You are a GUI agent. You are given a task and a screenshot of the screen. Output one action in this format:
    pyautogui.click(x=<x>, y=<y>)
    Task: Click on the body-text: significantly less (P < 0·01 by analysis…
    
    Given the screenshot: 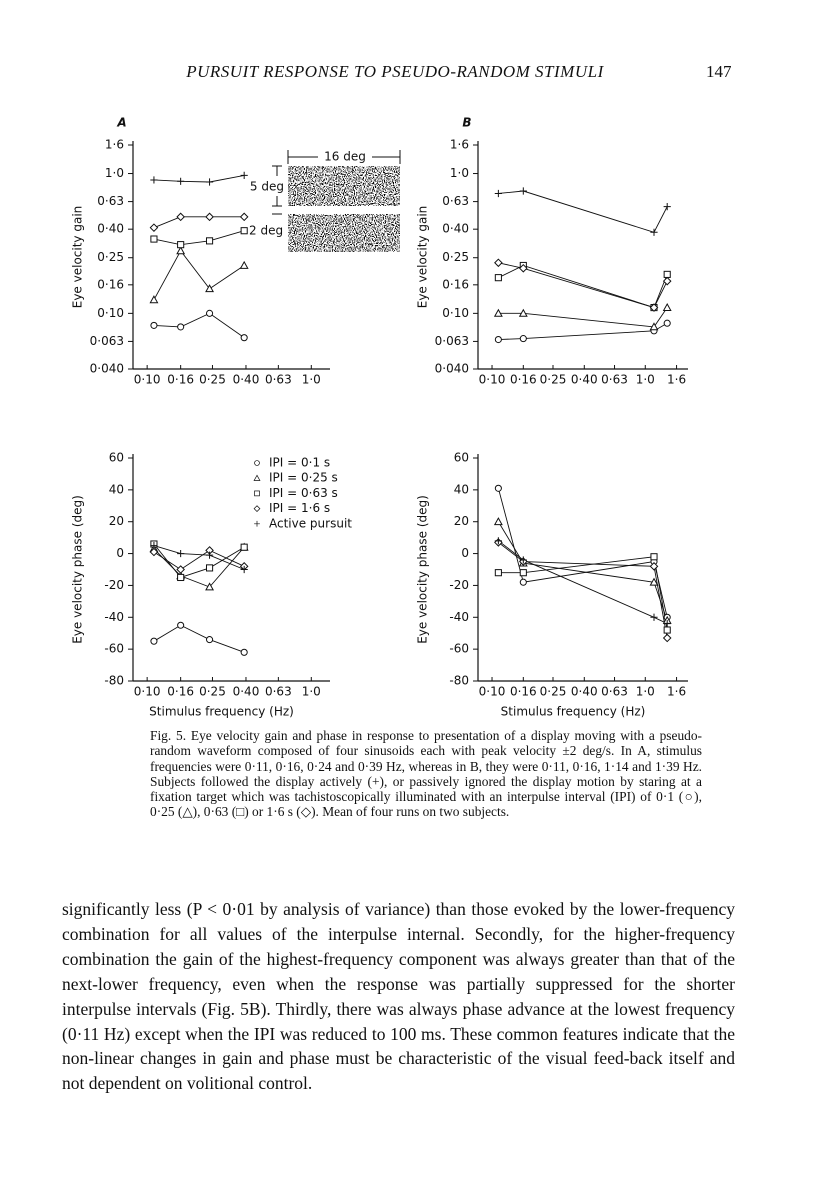 What is the action you would take?
    pyautogui.click(x=398, y=996)
    